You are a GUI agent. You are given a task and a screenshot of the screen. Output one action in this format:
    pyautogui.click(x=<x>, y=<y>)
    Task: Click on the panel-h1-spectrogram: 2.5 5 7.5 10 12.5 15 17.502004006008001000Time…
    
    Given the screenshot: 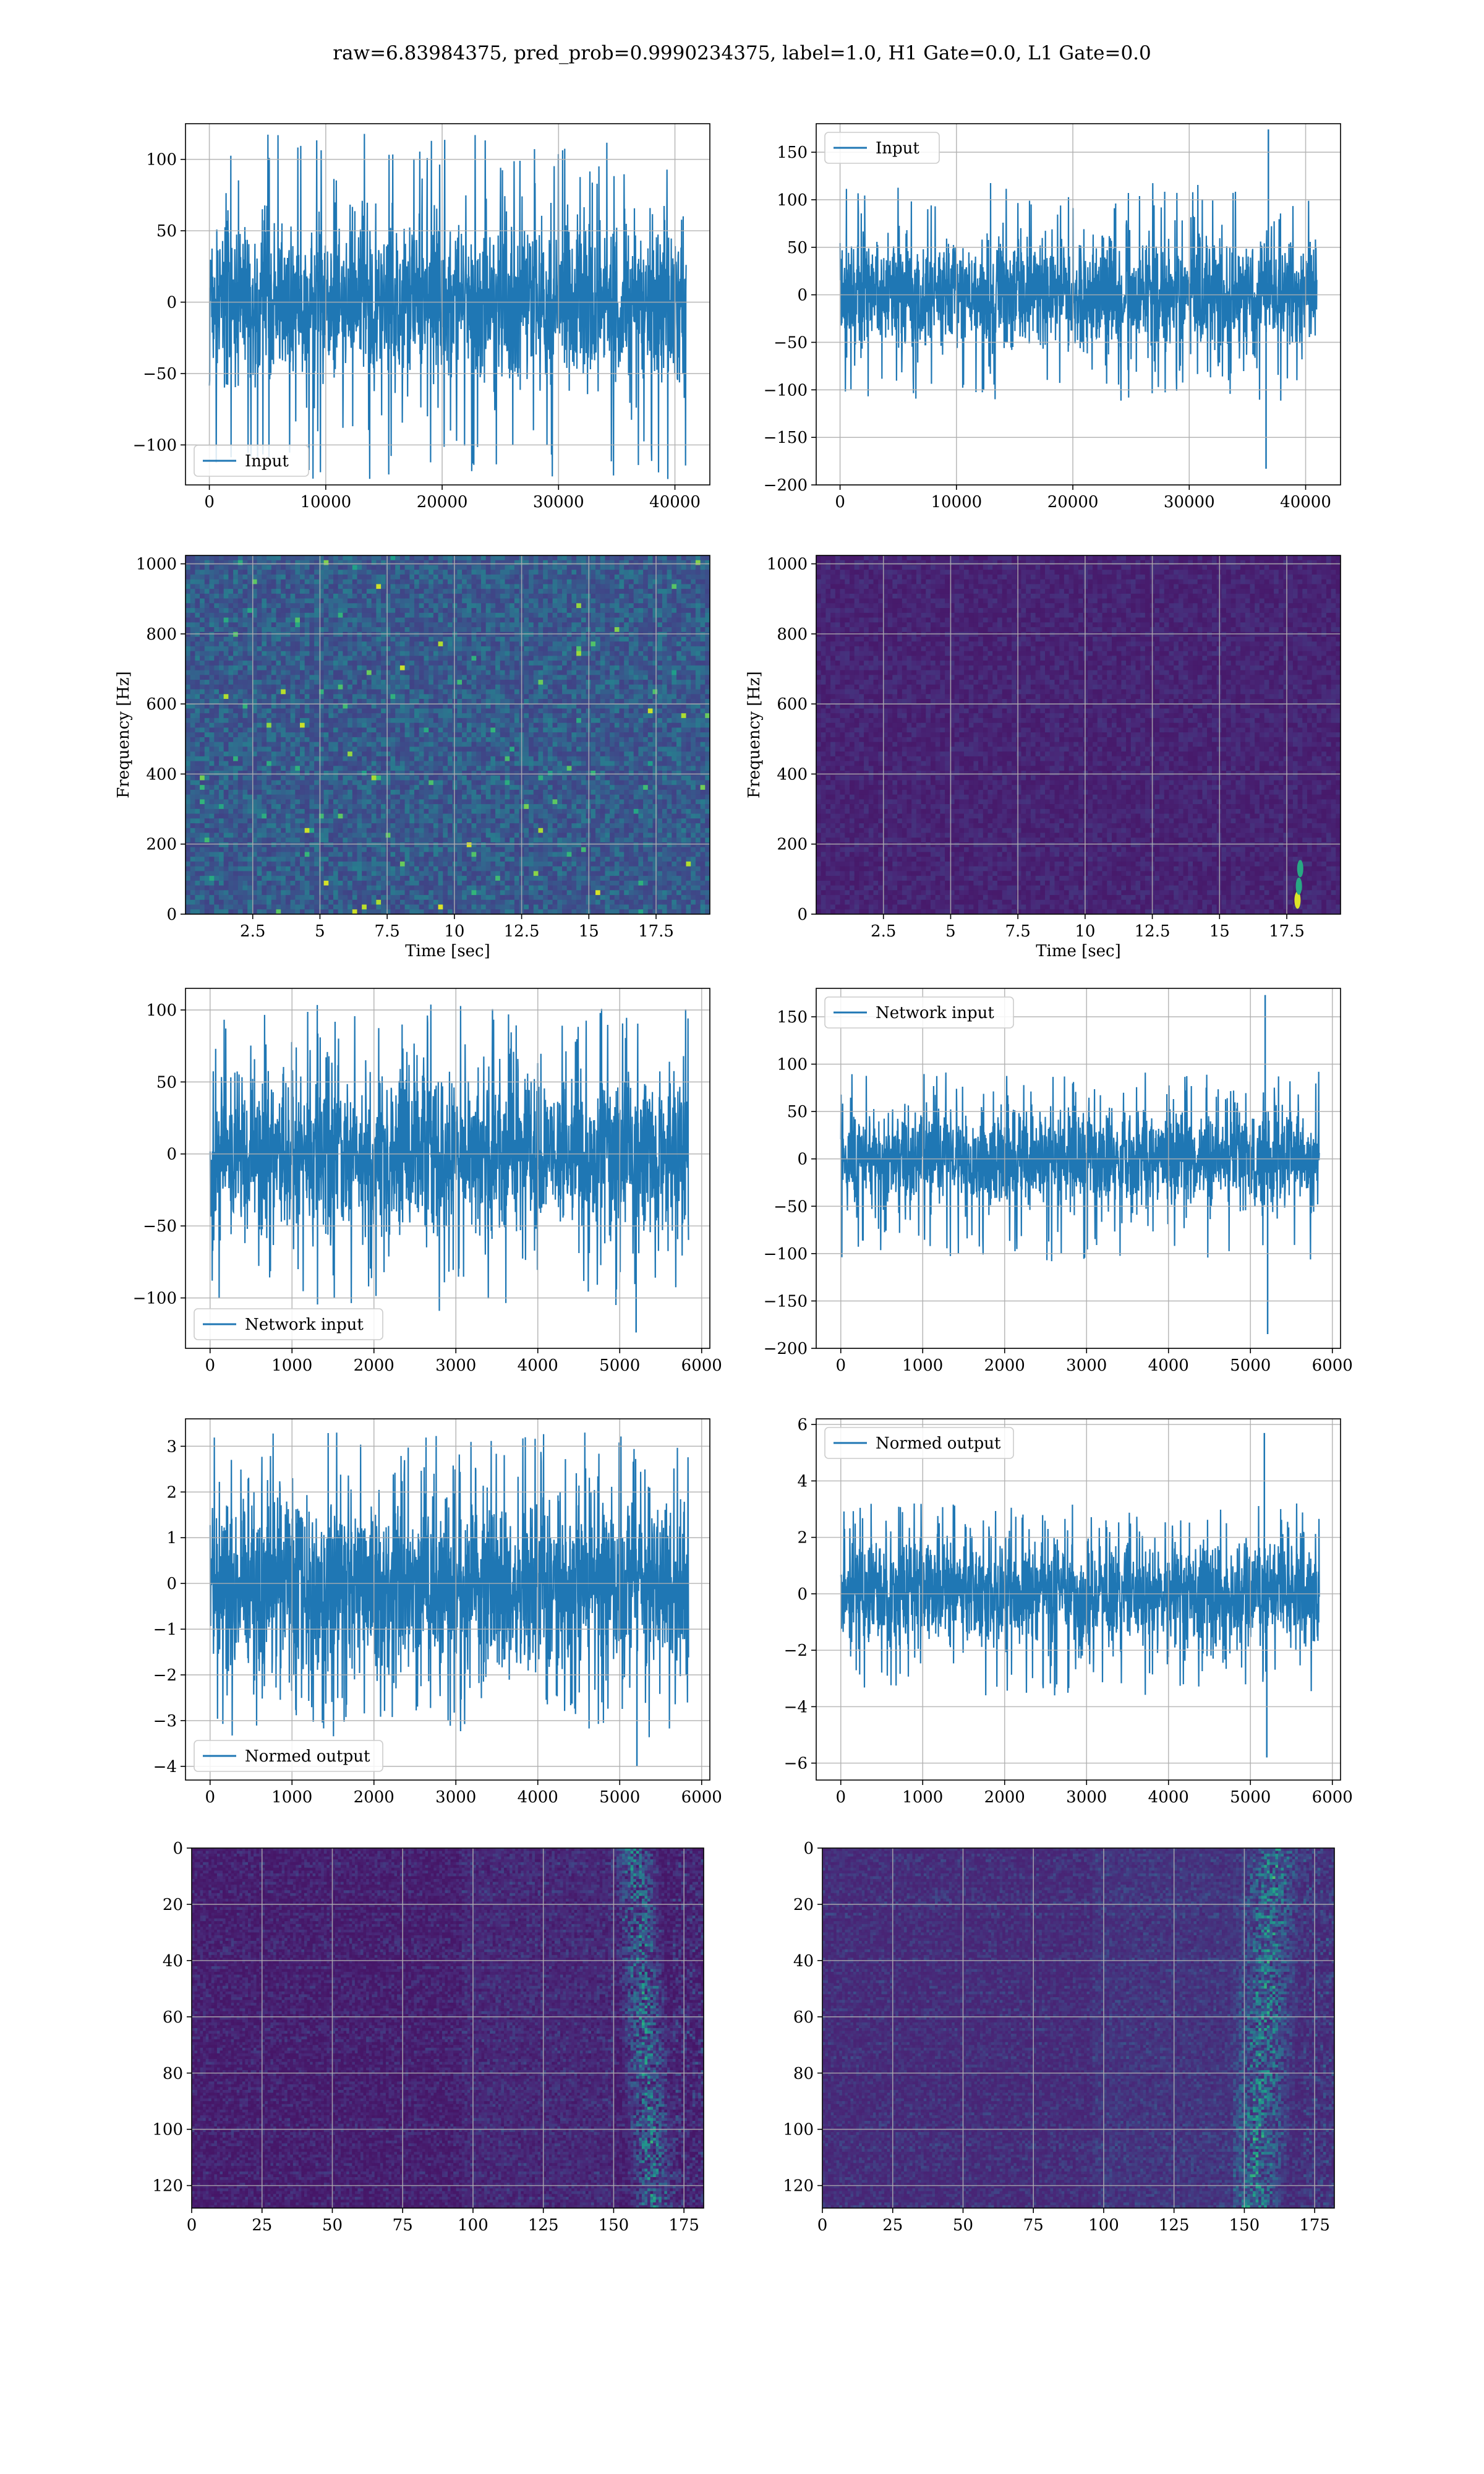 What is the action you would take?
    pyautogui.click(x=412, y=758)
    